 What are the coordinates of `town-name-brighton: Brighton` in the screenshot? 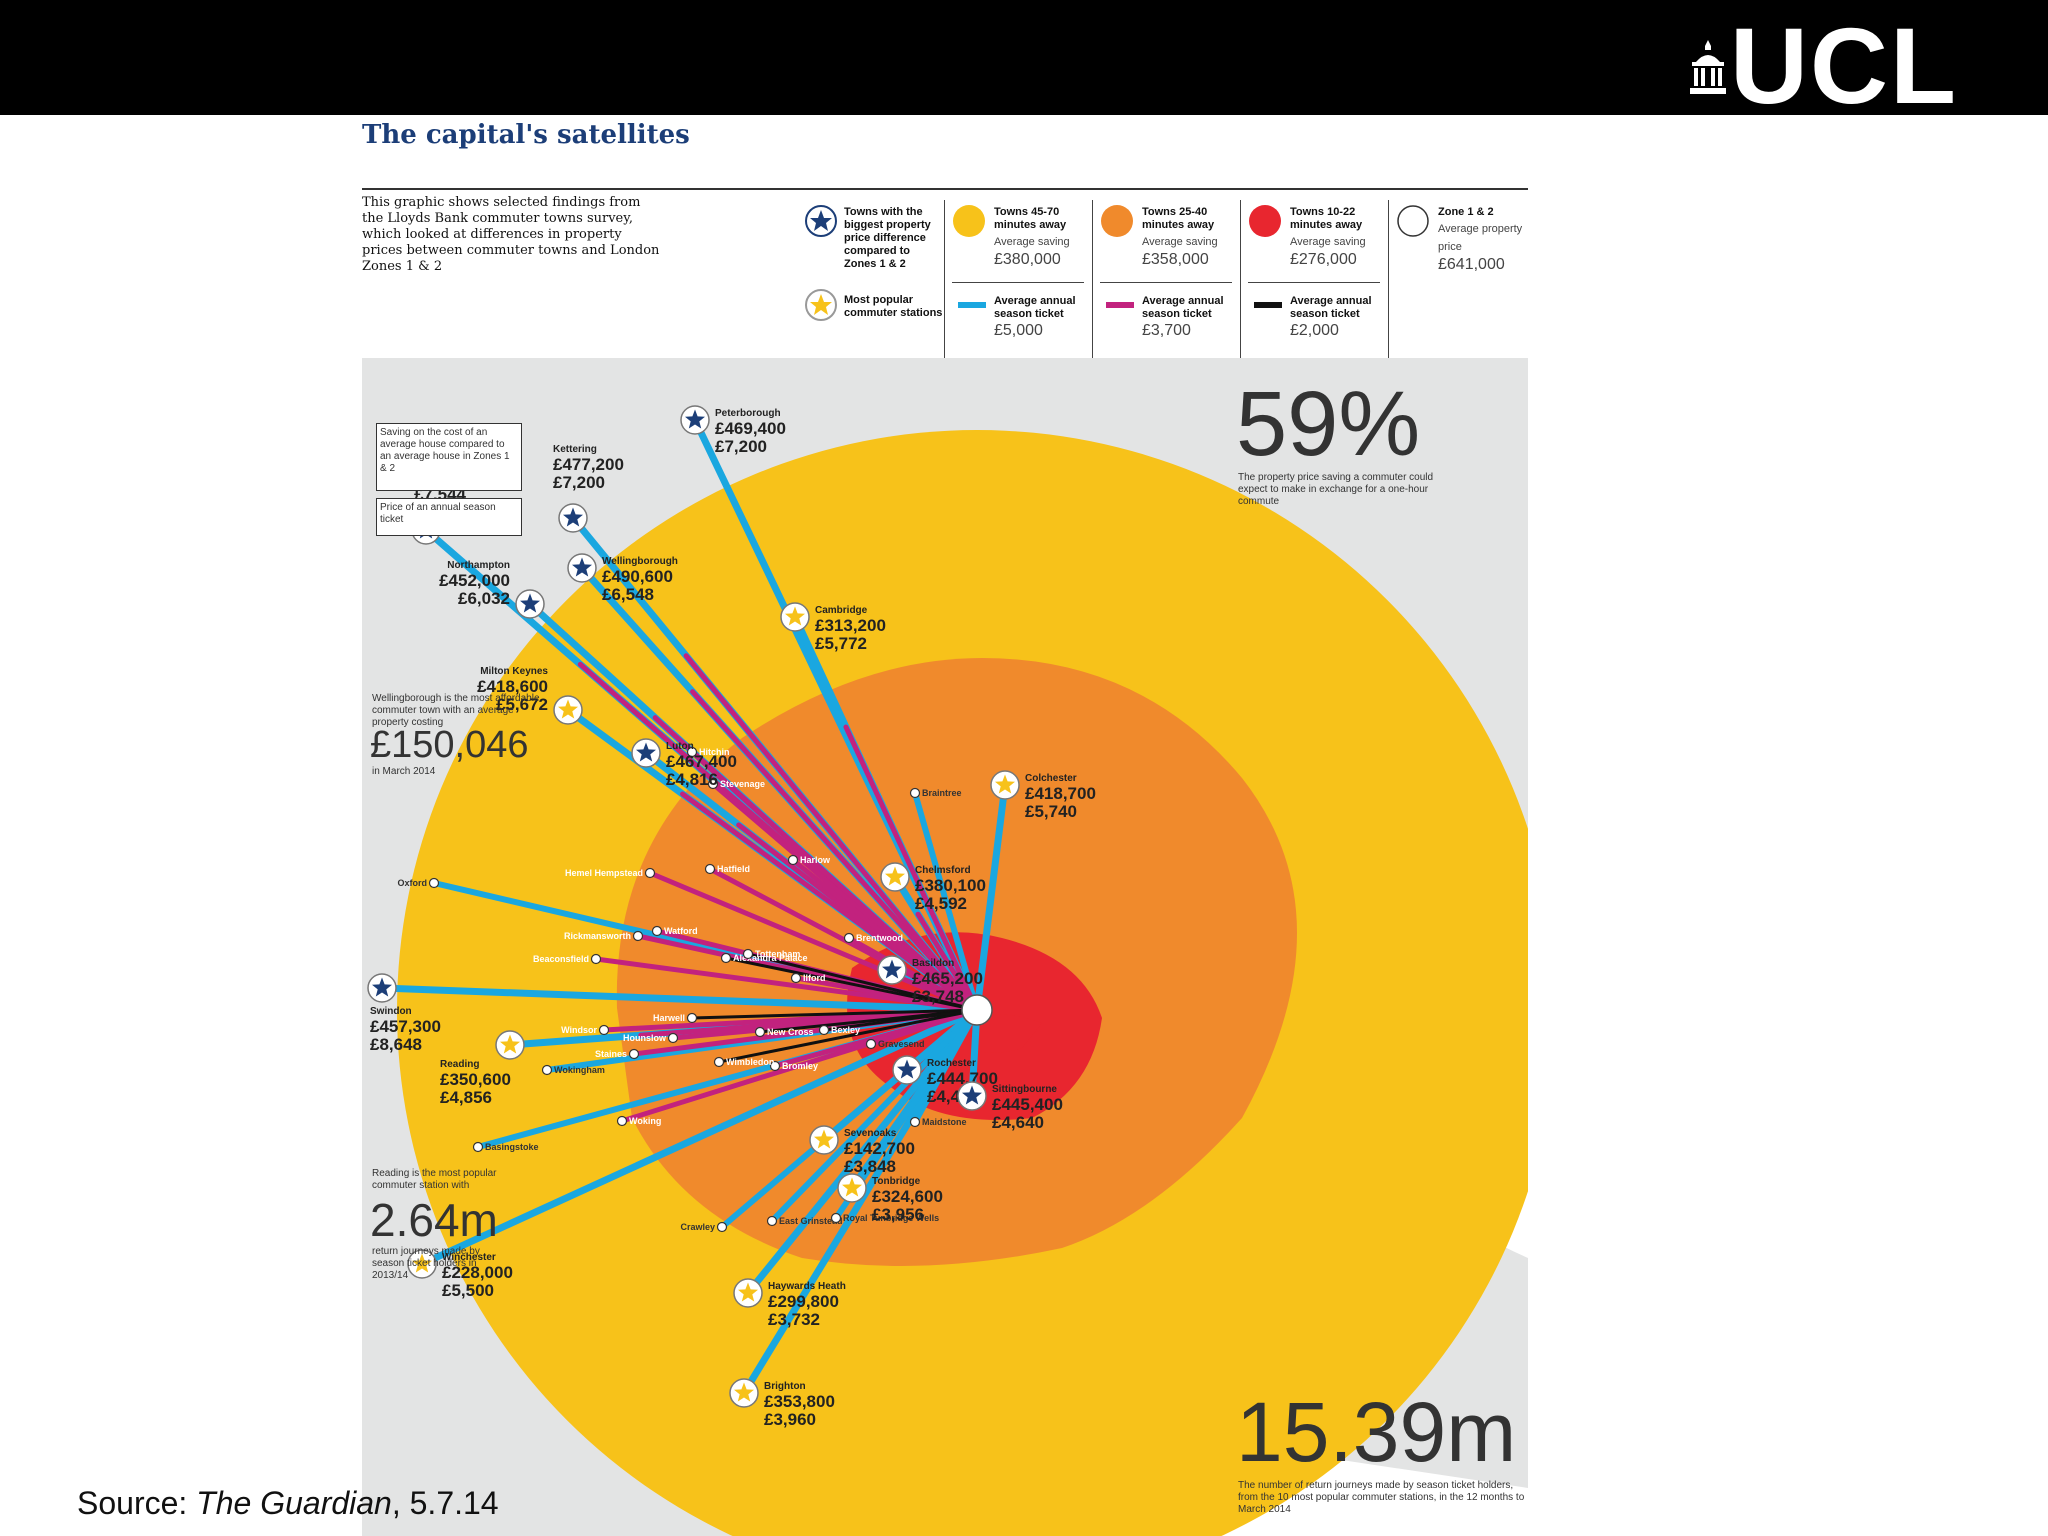 It's located at (785, 1386).